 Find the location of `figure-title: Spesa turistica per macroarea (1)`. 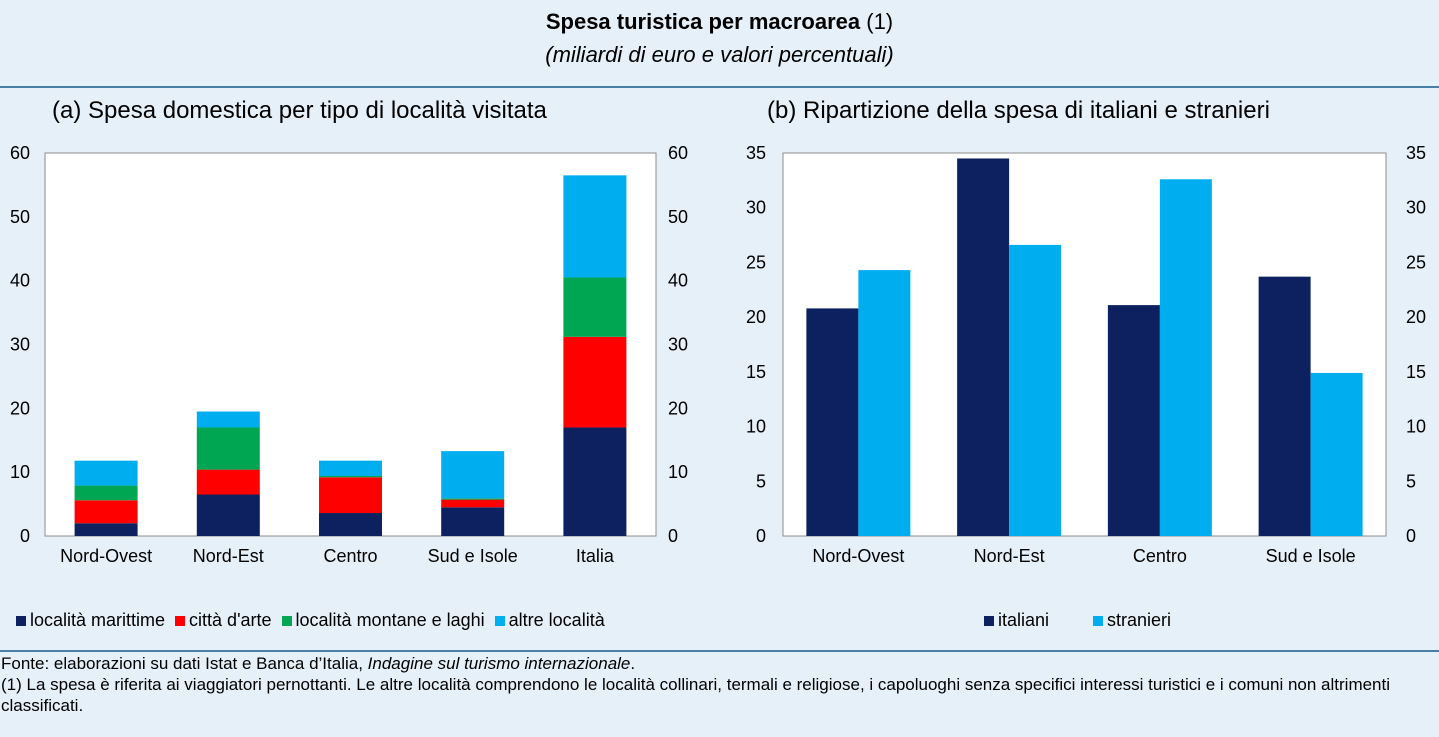

figure-title: Spesa turistica per macroarea (1) is located at coordinates (719, 22).